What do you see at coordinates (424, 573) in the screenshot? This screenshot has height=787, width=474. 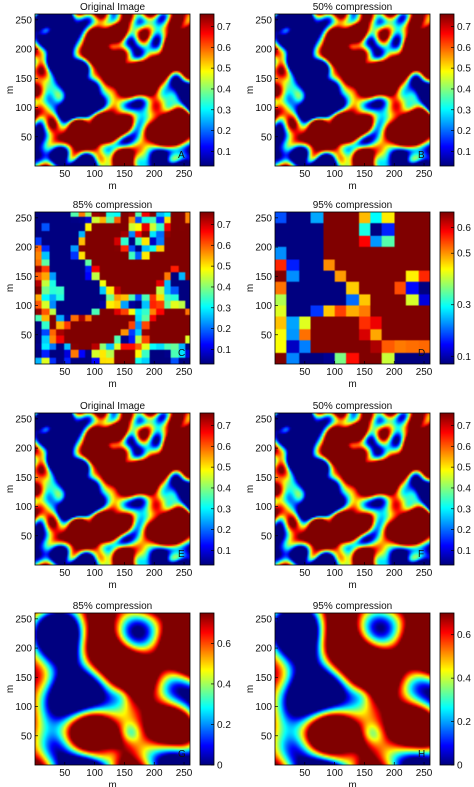 I see `x-tick-label: 250` at bounding box center [424, 573].